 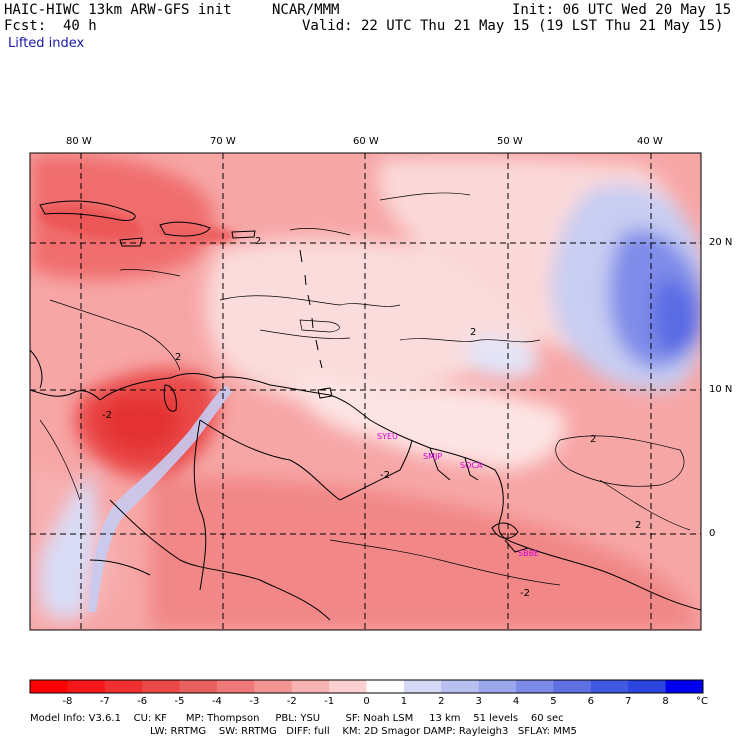 What do you see at coordinates (471, 465) in the screenshot?
I see `station-label: SOCA` at bounding box center [471, 465].